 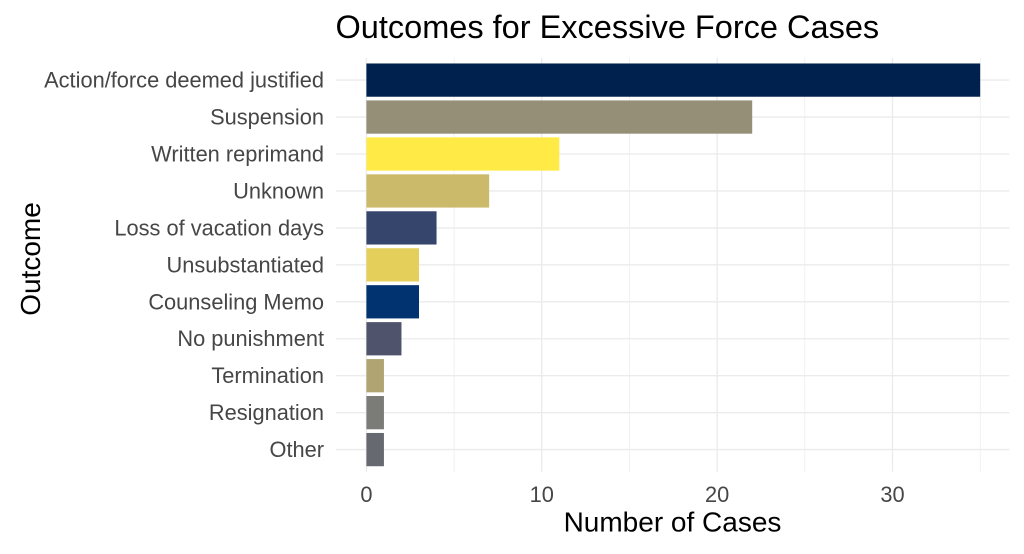 I want to click on svg-text: Number of Cases, so click(x=673, y=521).